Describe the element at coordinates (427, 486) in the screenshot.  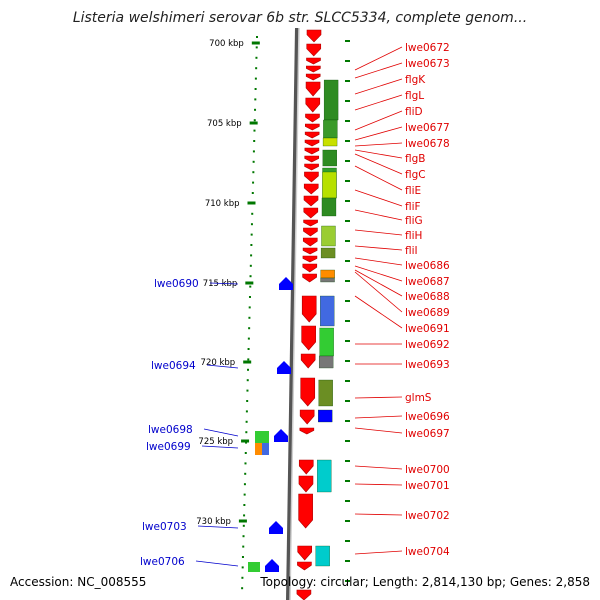
I see `gene-label-lwe0701: lwe0701` at that location.